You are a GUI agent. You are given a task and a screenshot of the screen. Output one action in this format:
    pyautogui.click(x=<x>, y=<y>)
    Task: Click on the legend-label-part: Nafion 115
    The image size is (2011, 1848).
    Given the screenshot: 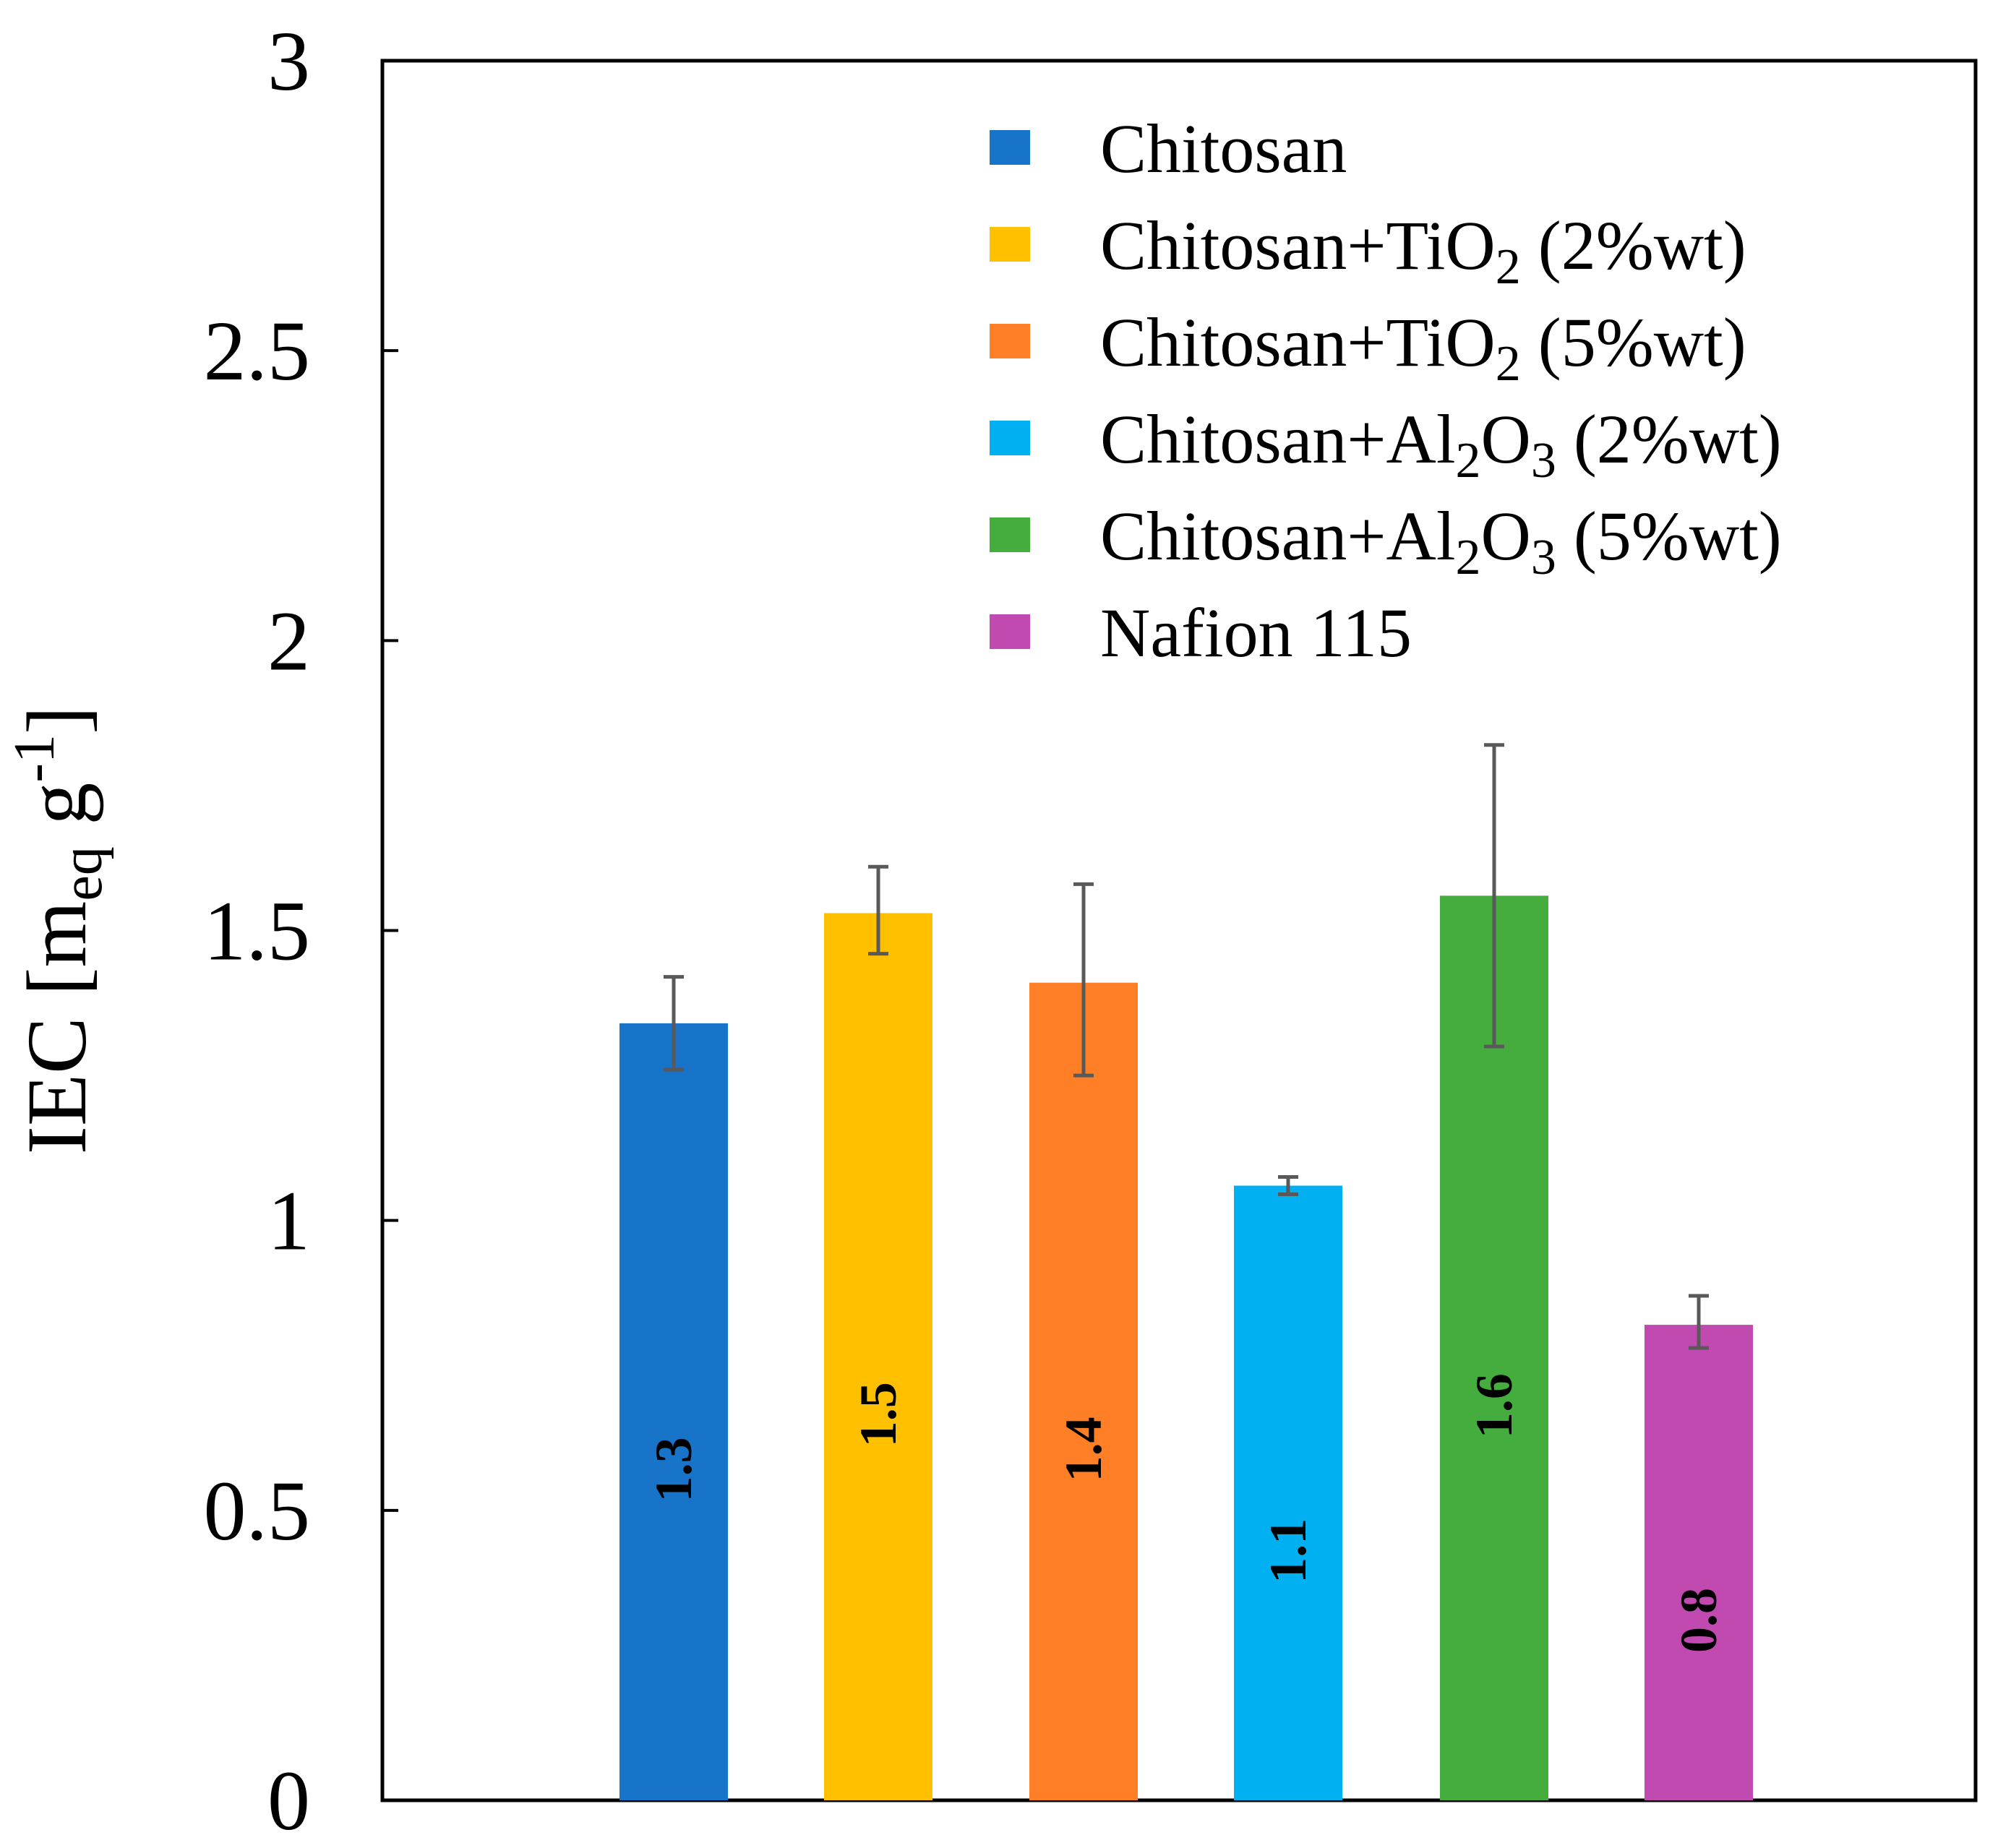 What is the action you would take?
    pyautogui.click(x=1256, y=632)
    